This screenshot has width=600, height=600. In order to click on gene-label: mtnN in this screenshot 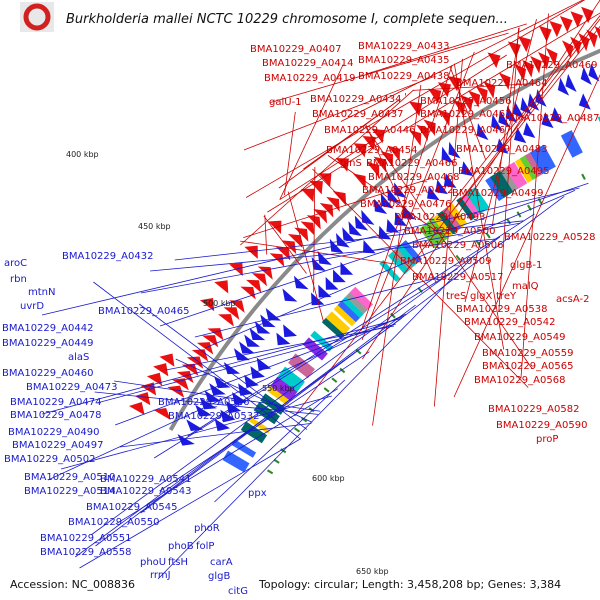, I will do `click(41, 292)`.